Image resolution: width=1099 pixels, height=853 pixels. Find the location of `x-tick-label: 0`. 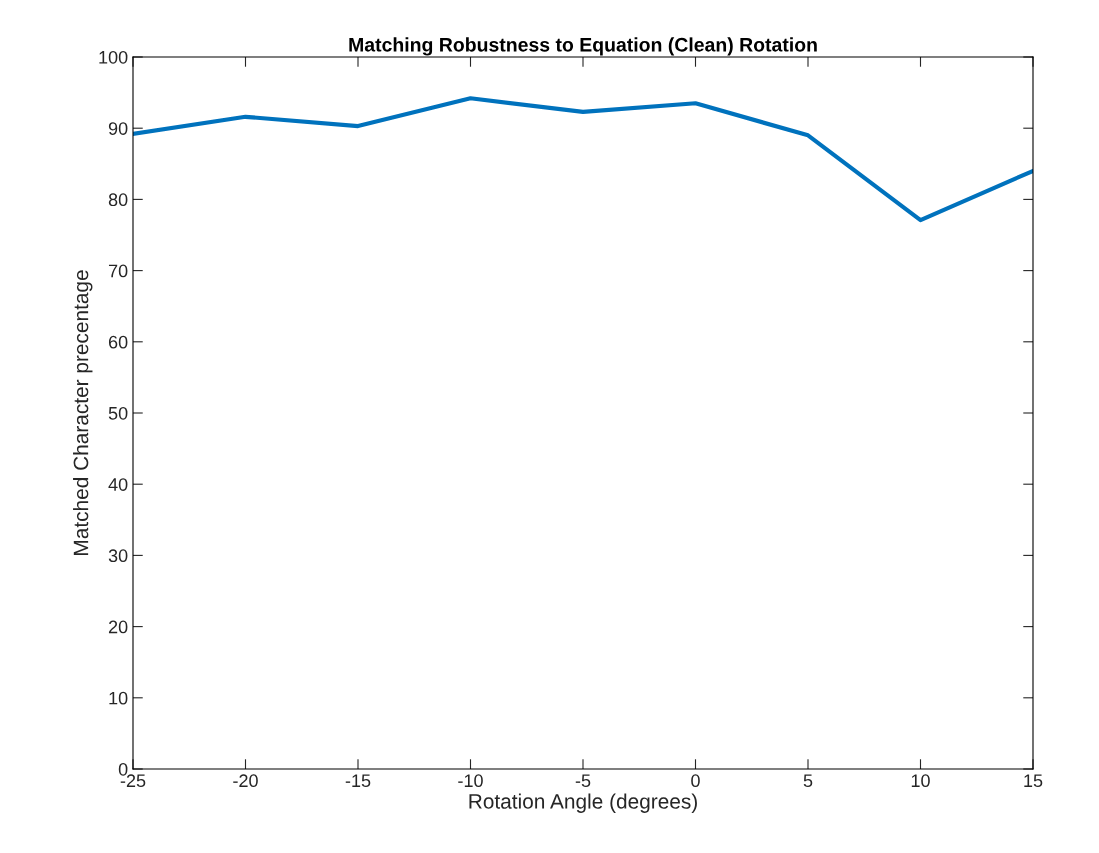

x-tick-label: 0 is located at coordinates (695, 781).